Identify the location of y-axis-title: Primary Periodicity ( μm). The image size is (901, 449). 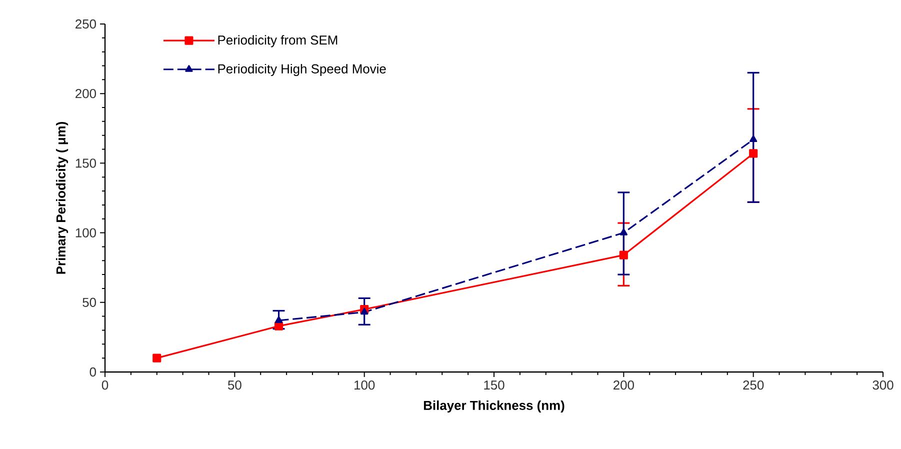
(62, 198).